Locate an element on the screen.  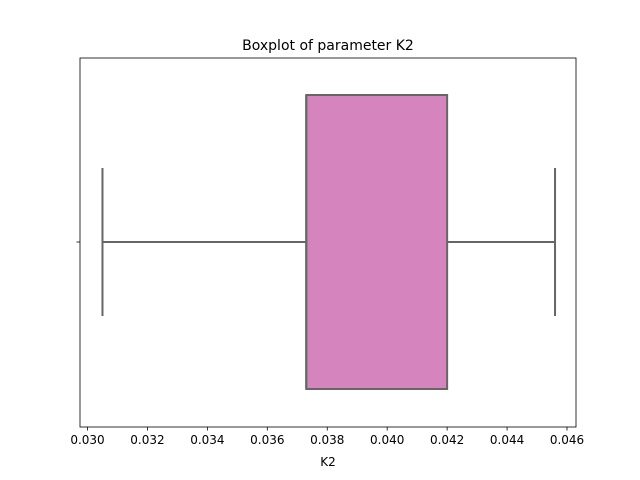
x-tick-label: 0.034 is located at coordinates (207, 440).